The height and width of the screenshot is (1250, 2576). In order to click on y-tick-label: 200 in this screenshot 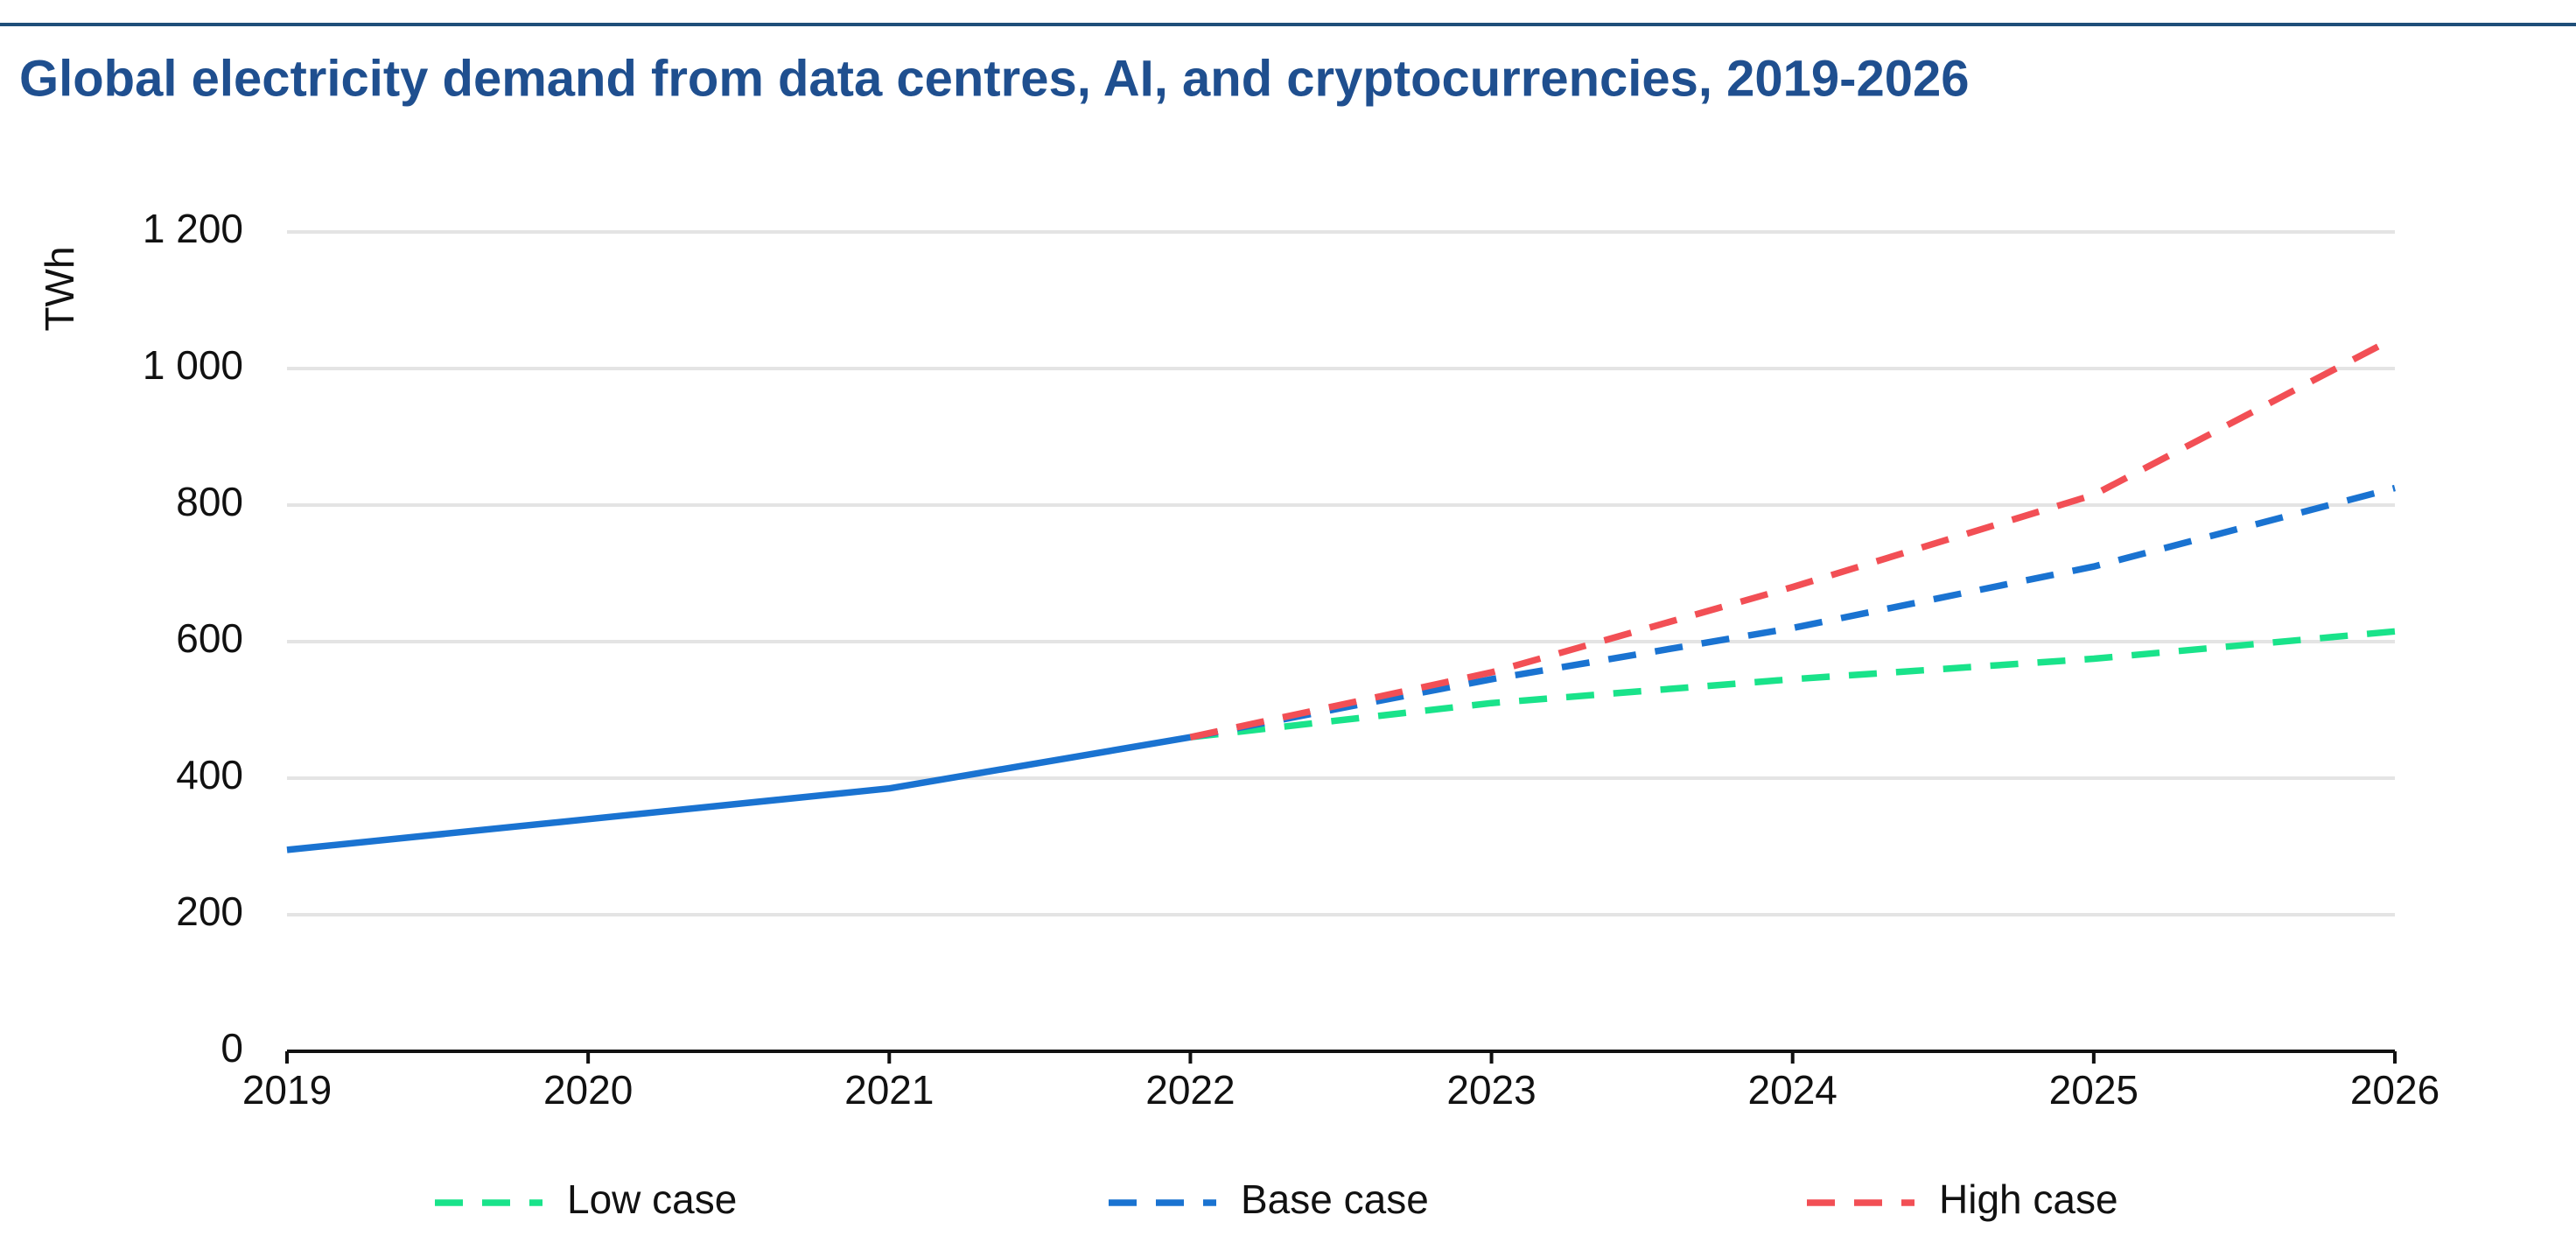, I will do `click(209, 911)`.